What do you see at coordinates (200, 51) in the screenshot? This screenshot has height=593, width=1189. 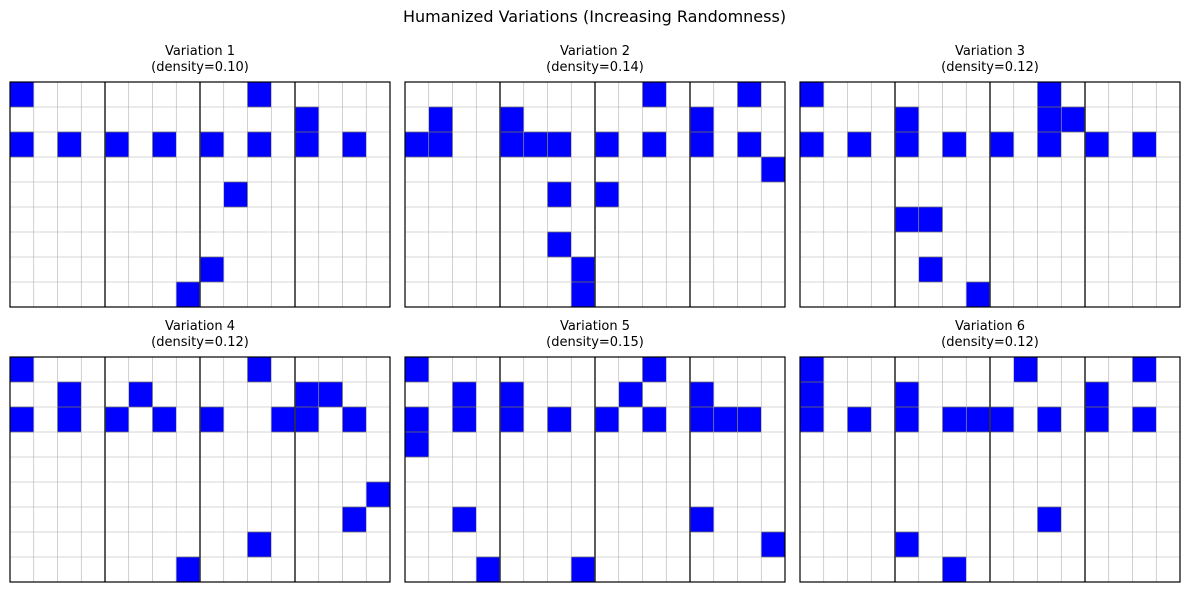 I see `panel-title: Variation 1` at bounding box center [200, 51].